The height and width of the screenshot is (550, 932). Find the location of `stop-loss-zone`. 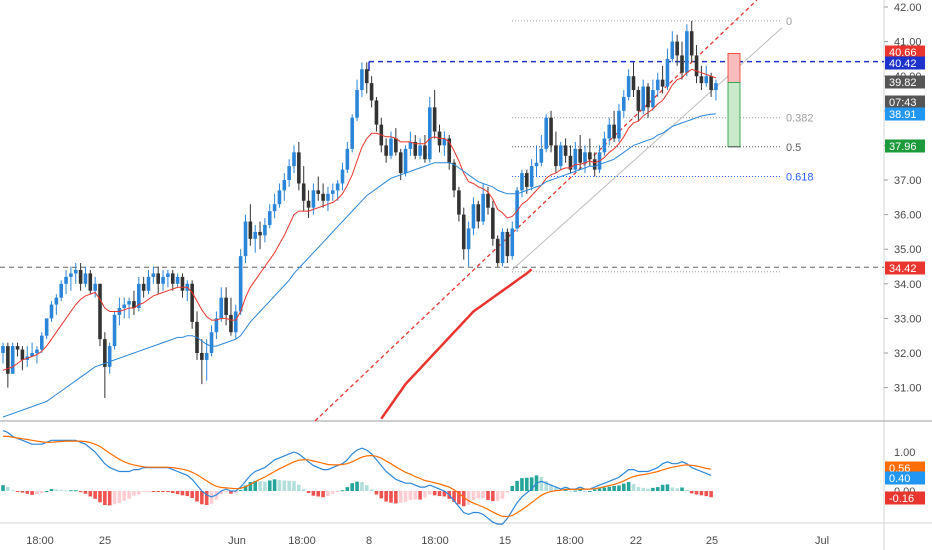

stop-loss-zone is located at coordinates (734, 67).